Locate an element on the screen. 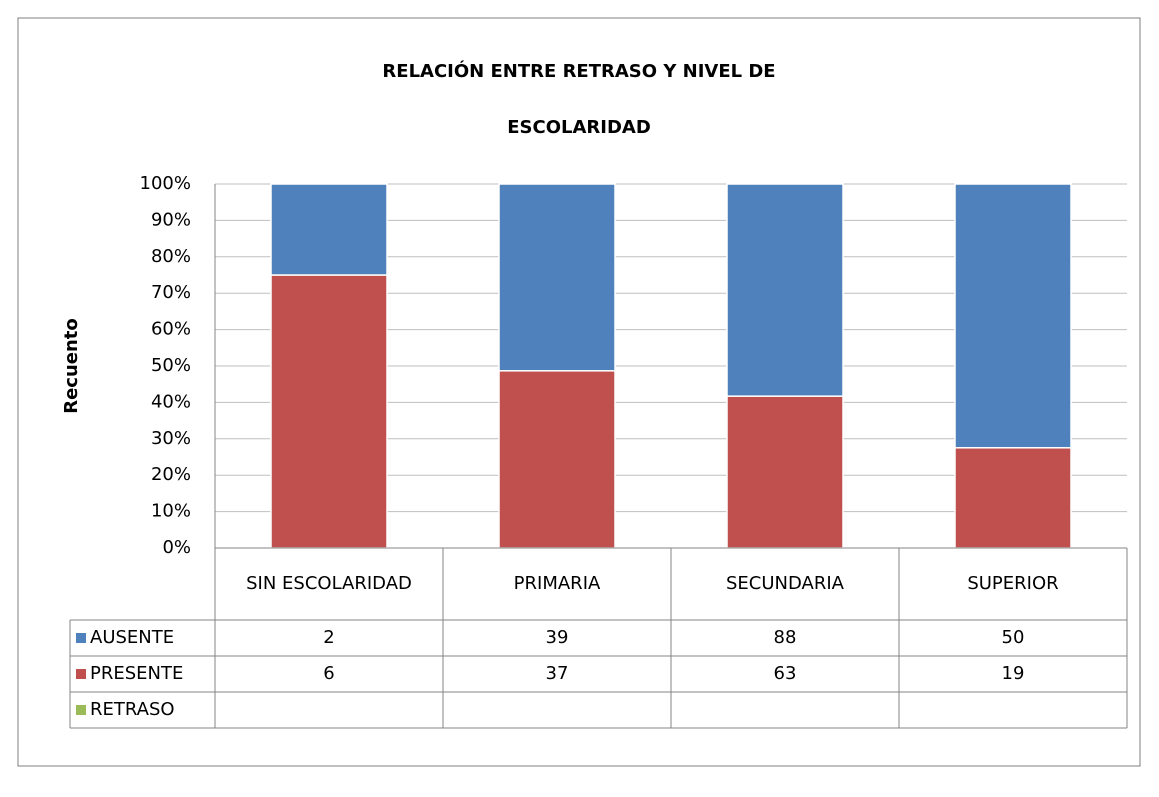 Image resolution: width=1159 pixels, height=797 pixels. table-value: 39 is located at coordinates (557, 637).